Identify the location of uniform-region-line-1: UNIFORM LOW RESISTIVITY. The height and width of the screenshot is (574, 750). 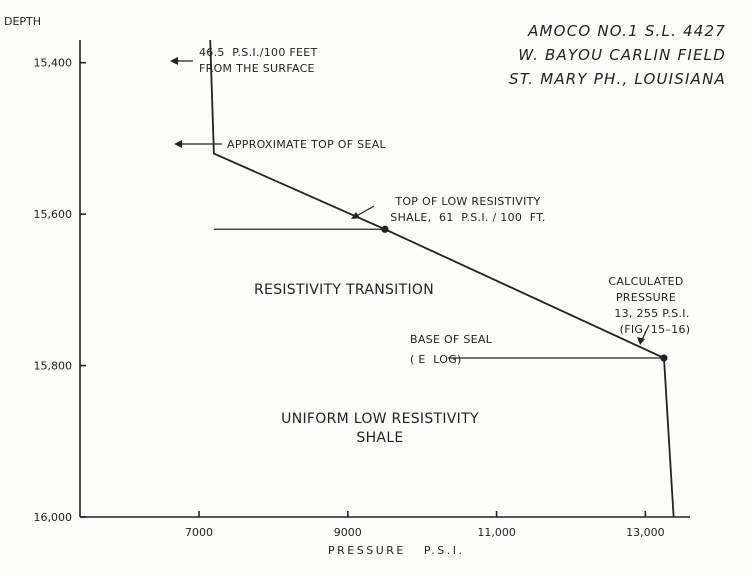
(380, 419).